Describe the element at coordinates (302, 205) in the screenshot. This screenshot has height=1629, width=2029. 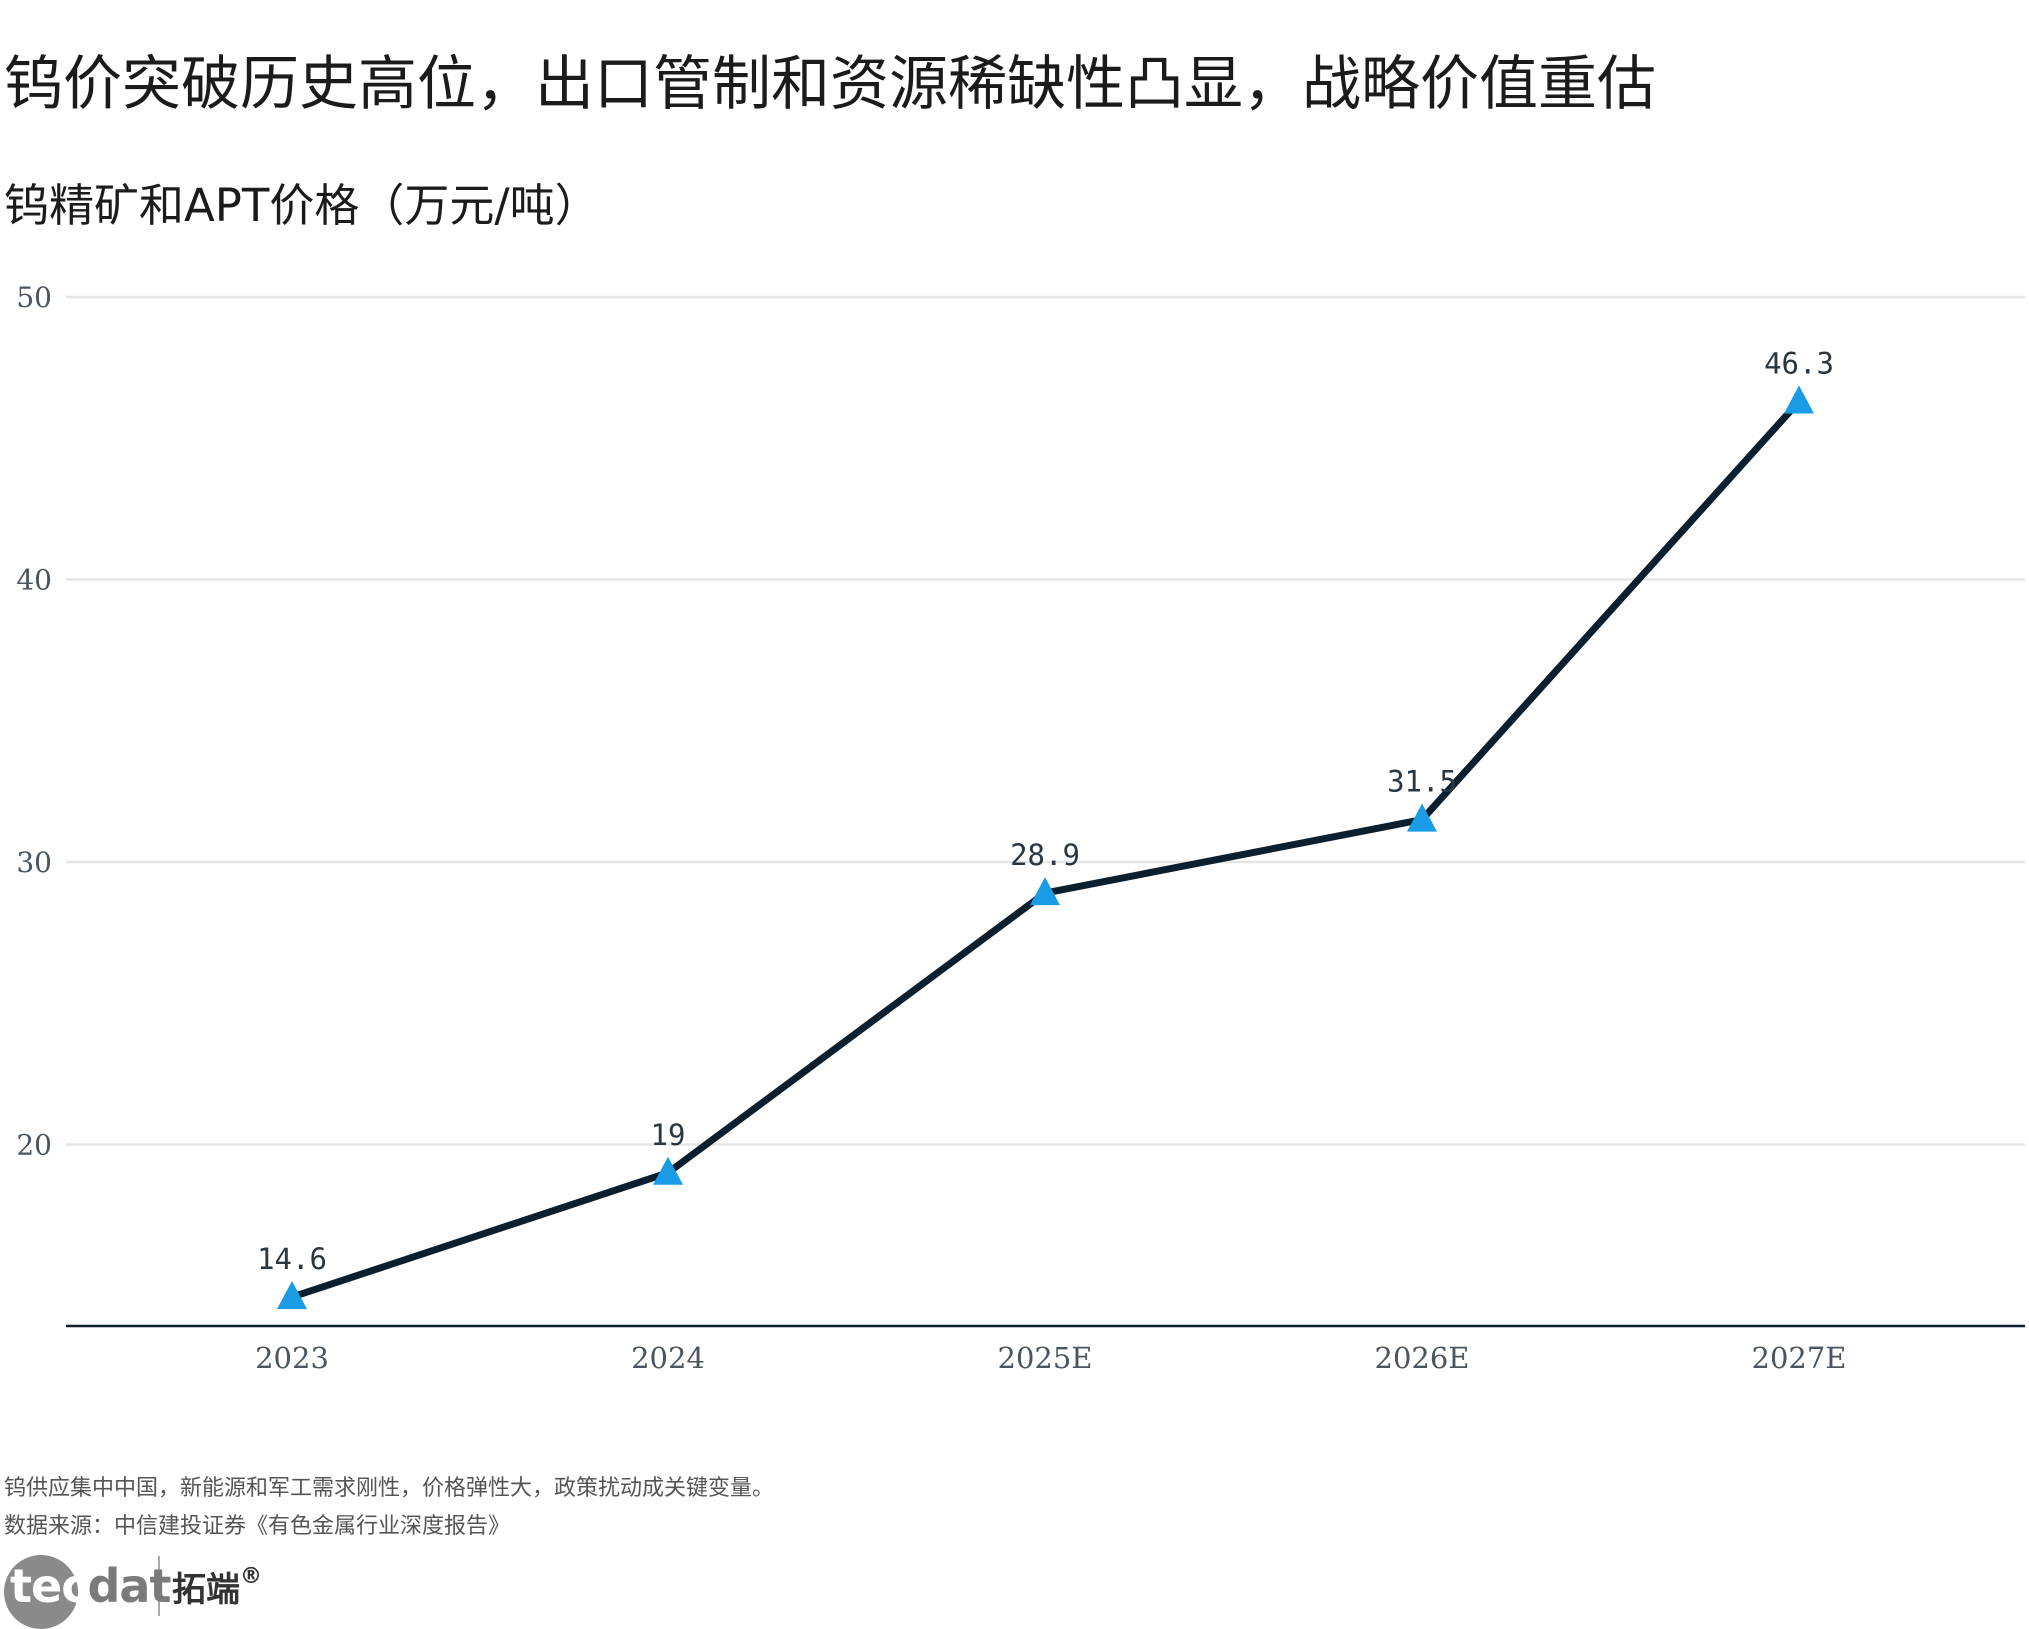
I see `chart-subtitle: 钨精矿和APT价格（万元/吨）` at that location.